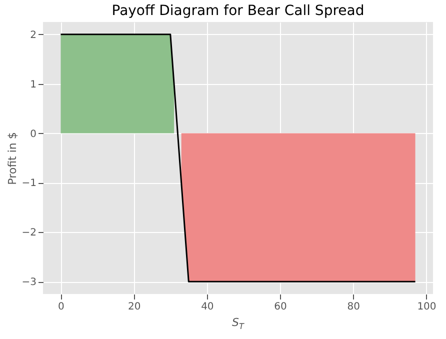 The width and height of the screenshot is (446, 339). I want to click on x-tick-label: 60, so click(280, 307).